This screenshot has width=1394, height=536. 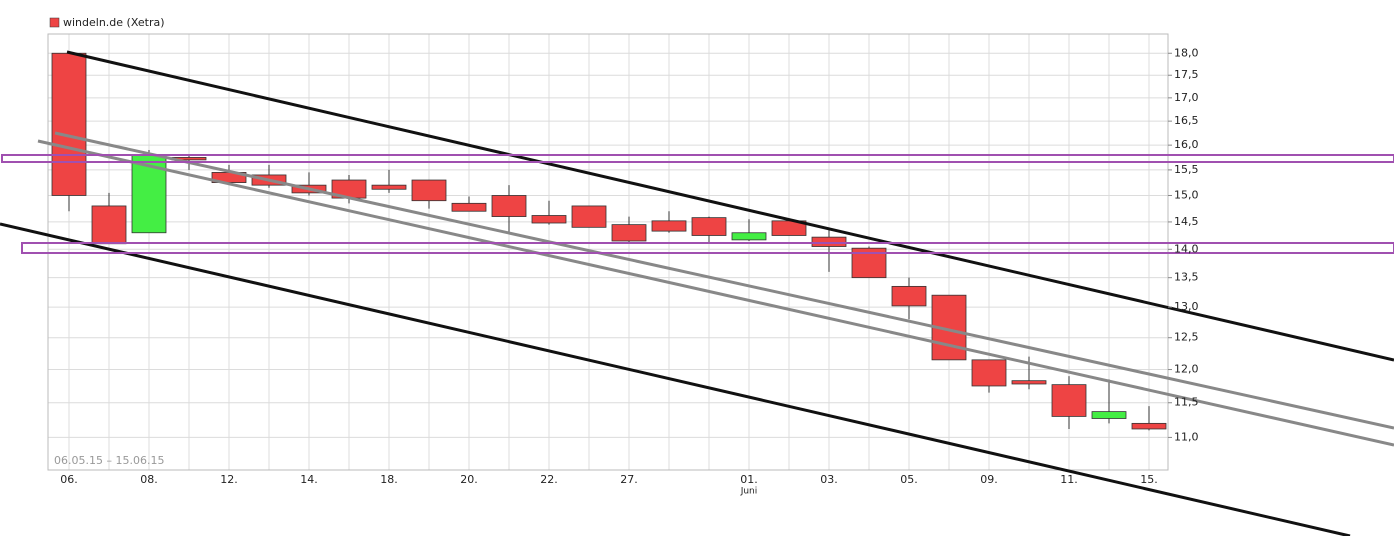 What do you see at coordinates (829, 479) in the screenshot?
I see `x-tick-label: 03.` at bounding box center [829, 479].